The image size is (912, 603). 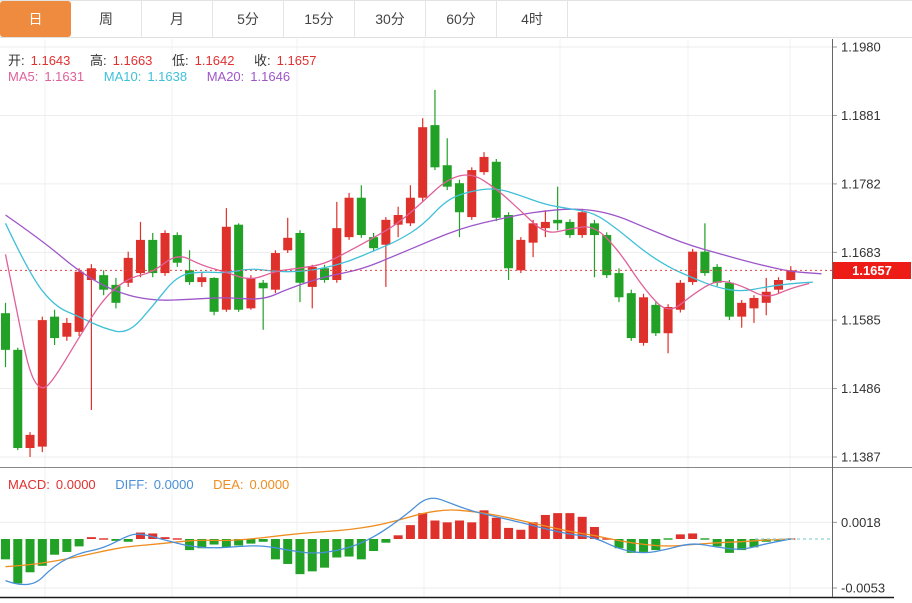 I want to click on svg-text: 1.1782, so click(x=861, y=183).